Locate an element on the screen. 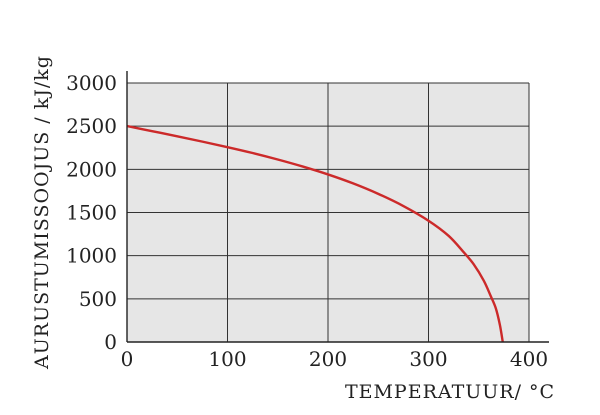  y-tick-label: 2000 is located at coordinates (91, 169).